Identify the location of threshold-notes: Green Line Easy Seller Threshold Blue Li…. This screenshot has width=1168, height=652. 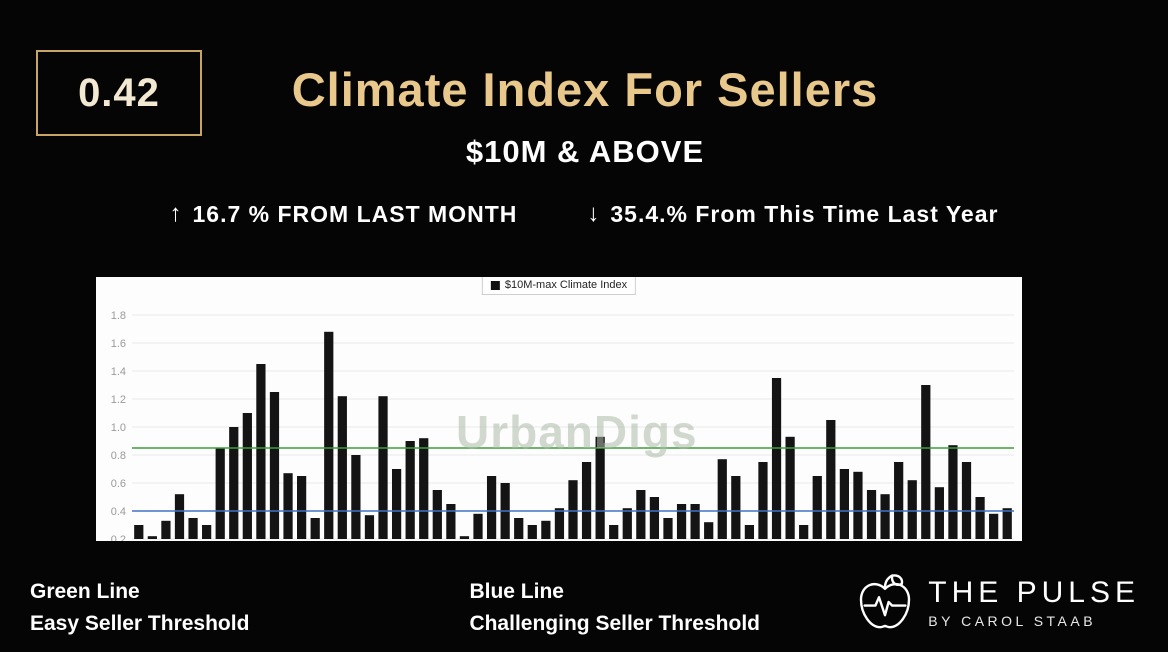
(395, 607).